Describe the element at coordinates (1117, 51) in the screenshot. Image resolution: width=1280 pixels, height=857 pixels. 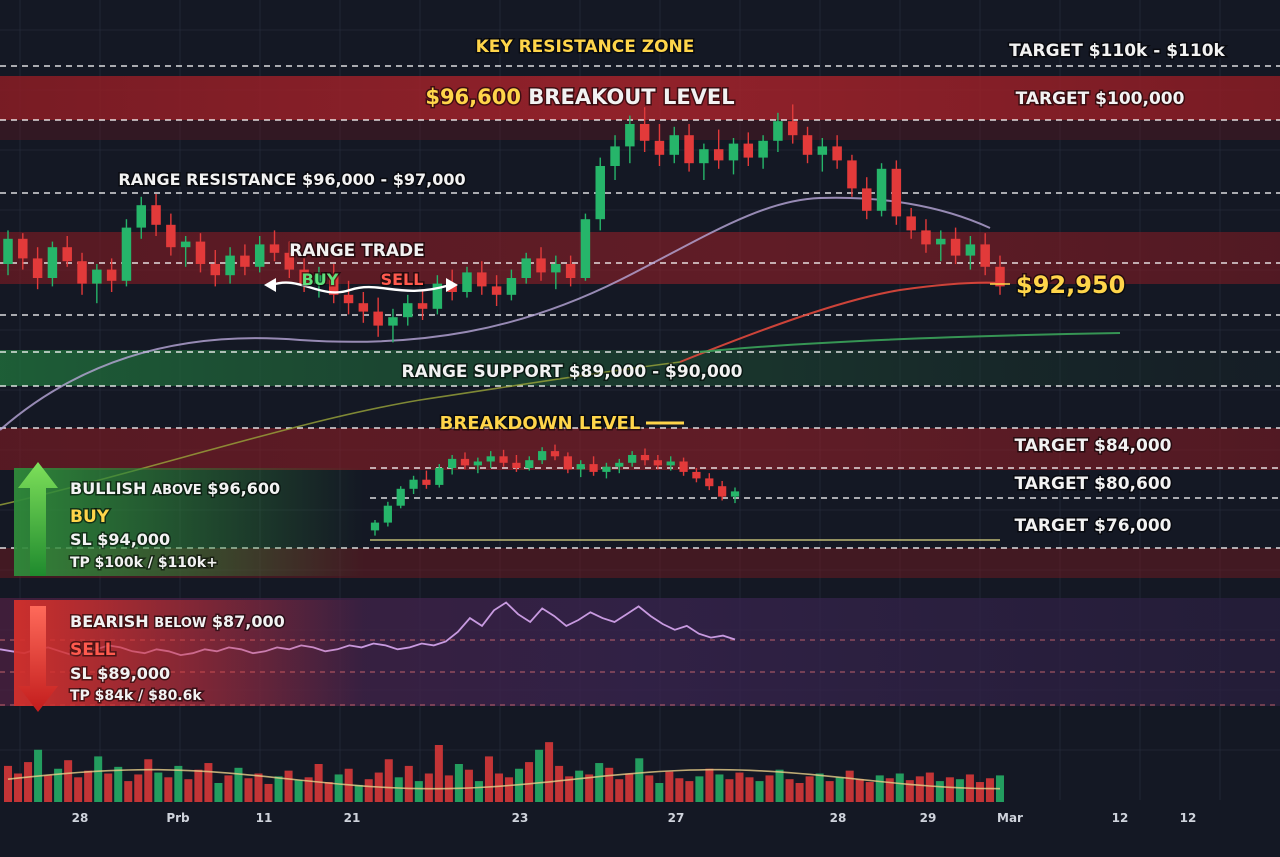
I see `target-label-1: TARGET $110k - $110k` at that location.